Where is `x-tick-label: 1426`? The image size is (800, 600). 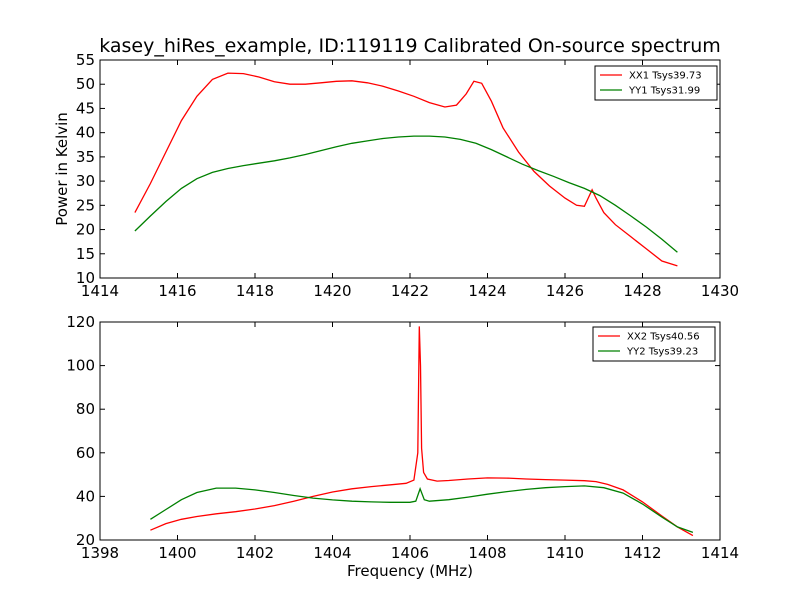 x-tick-label: 1426 is located at coordinates (565, 291).